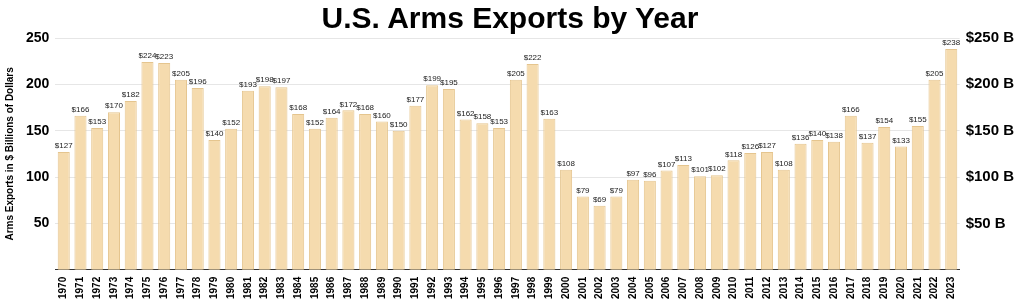 This screenshot has width=1024, height=302. I want to click on x-tick-label: 2013, so click(783, 287).